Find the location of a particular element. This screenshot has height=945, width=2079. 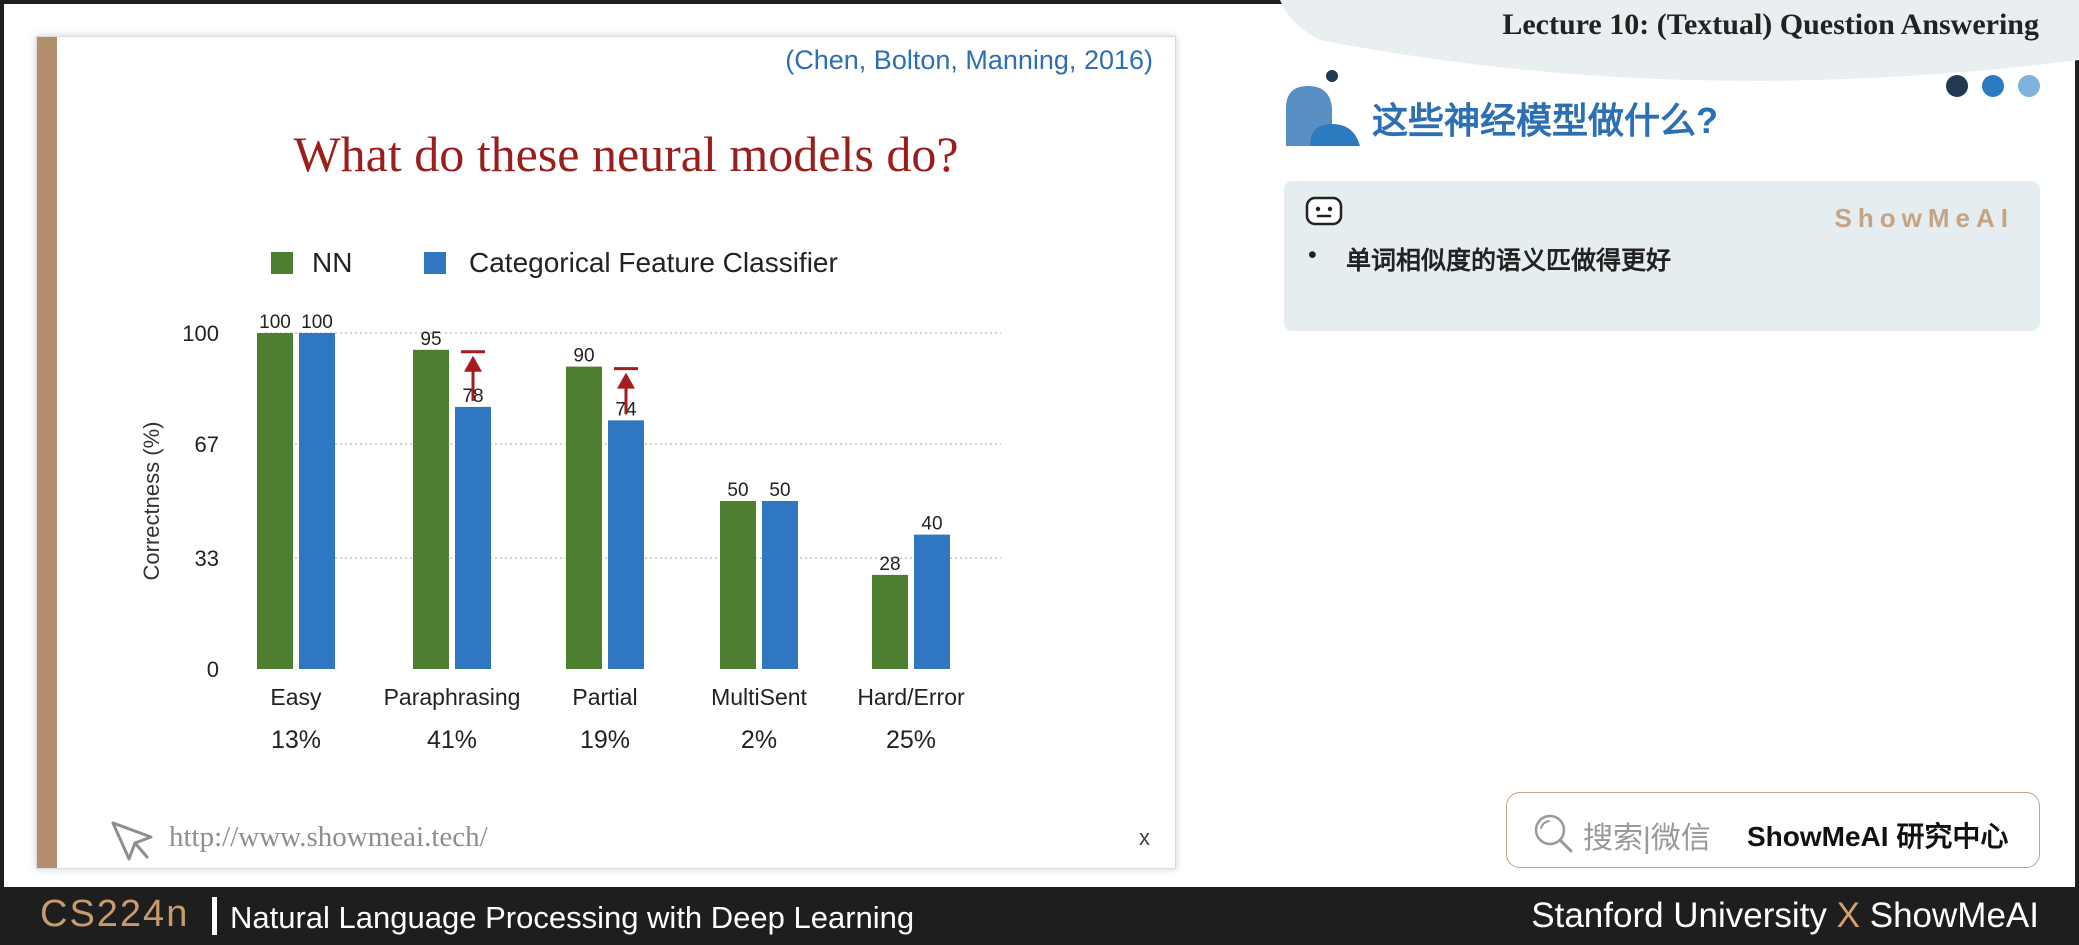

footer-credits: Stanford University X ShowMeAI is located at coordinates (1785, 916).